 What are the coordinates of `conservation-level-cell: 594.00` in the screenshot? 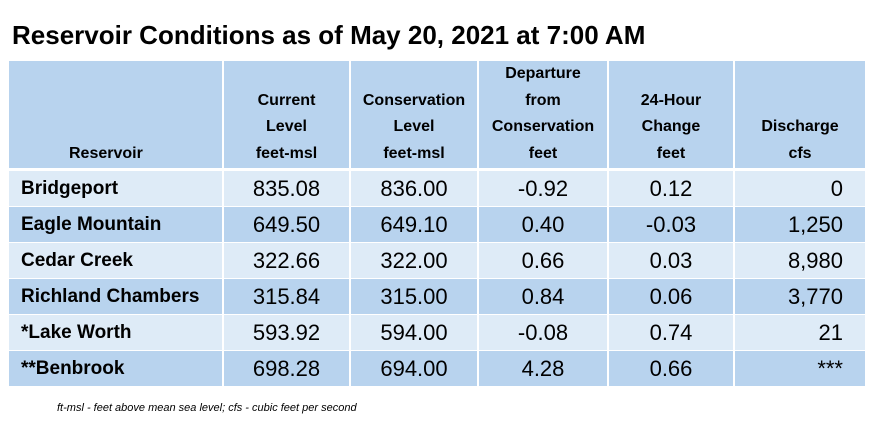 It's located at (414, 332).